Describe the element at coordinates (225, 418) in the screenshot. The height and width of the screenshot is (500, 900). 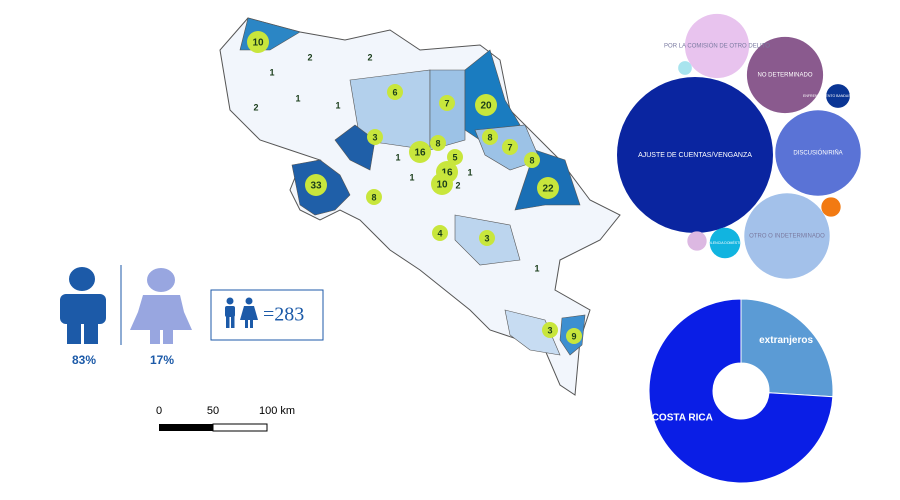
I see `scale-bar: 0 50 100 km` at that location.